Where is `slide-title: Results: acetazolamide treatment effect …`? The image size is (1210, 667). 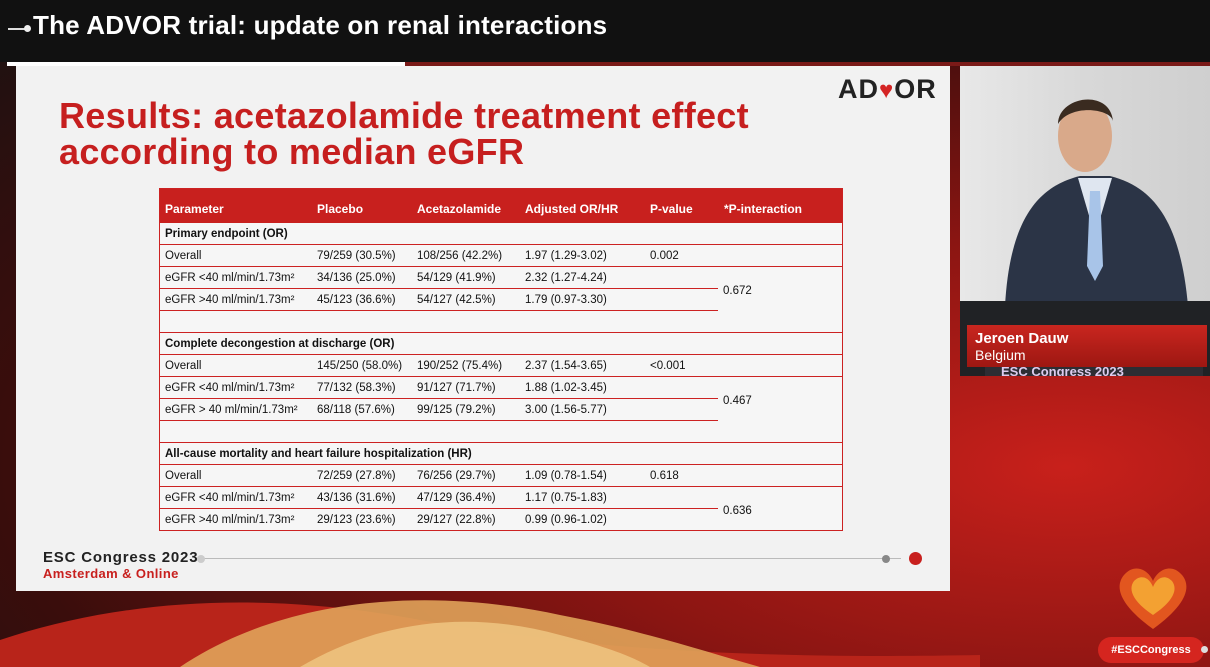 slide-title: Results: acetazolamide treatment effect … is located at coordinates (404, 133).